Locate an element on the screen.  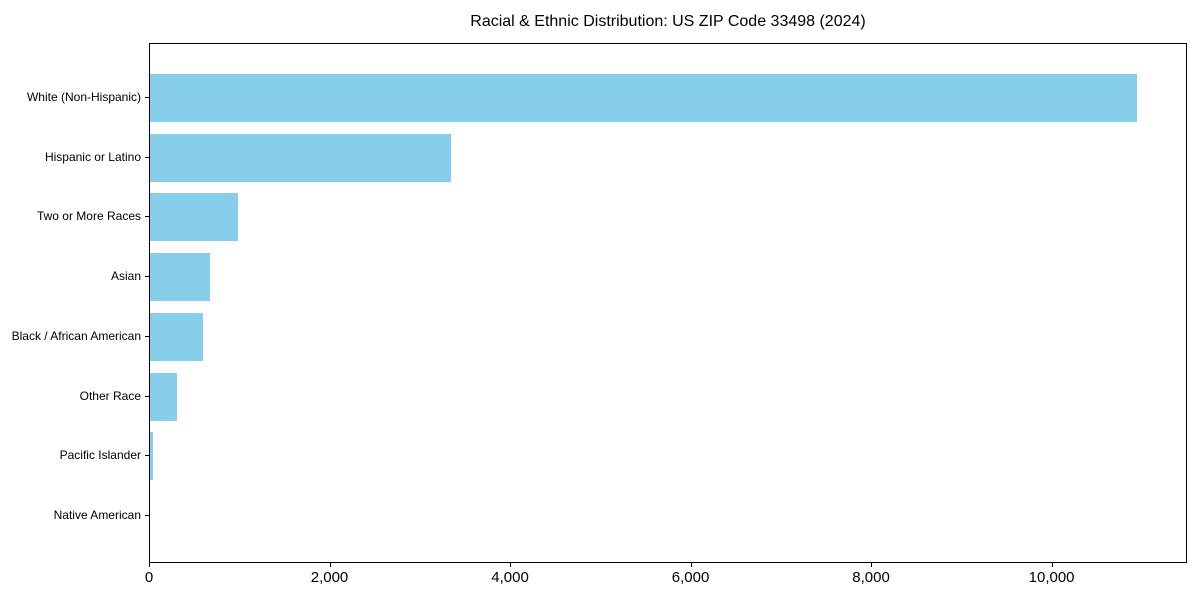
x-tick-label: 2,000 is located at coordinates (329, 577).